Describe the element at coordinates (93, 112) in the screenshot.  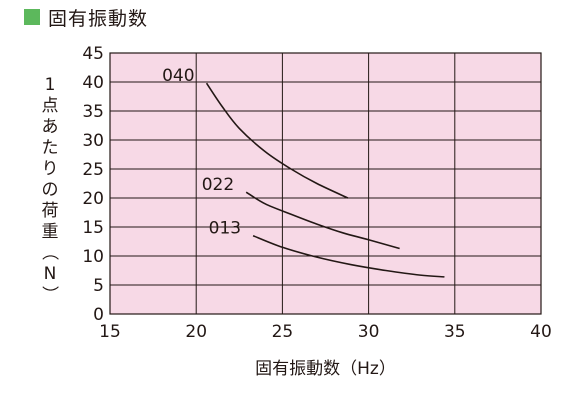
I see `y-tick-label-35: 35` at that location.